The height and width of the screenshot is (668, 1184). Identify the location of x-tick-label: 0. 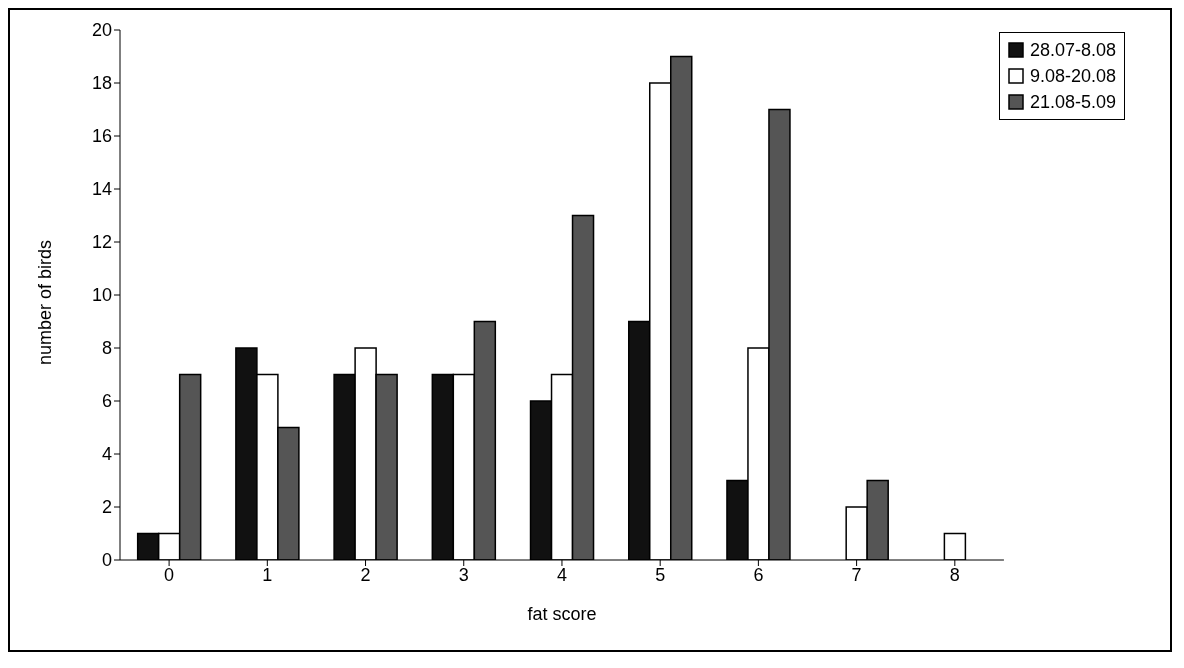
(169, 574).